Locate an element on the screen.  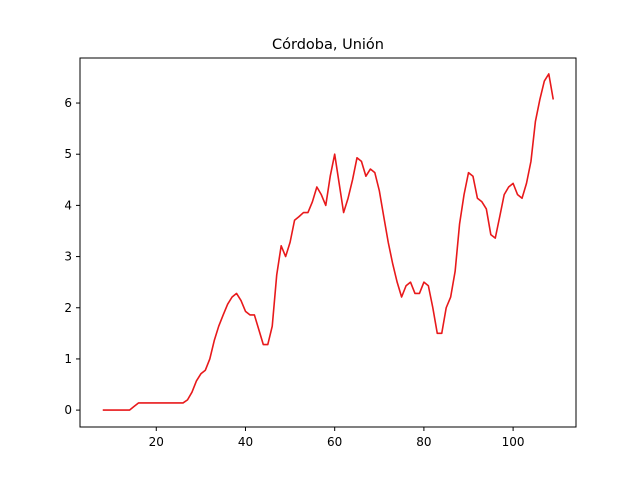
x-tick-label: 60 is located at coordinates (334, 442).